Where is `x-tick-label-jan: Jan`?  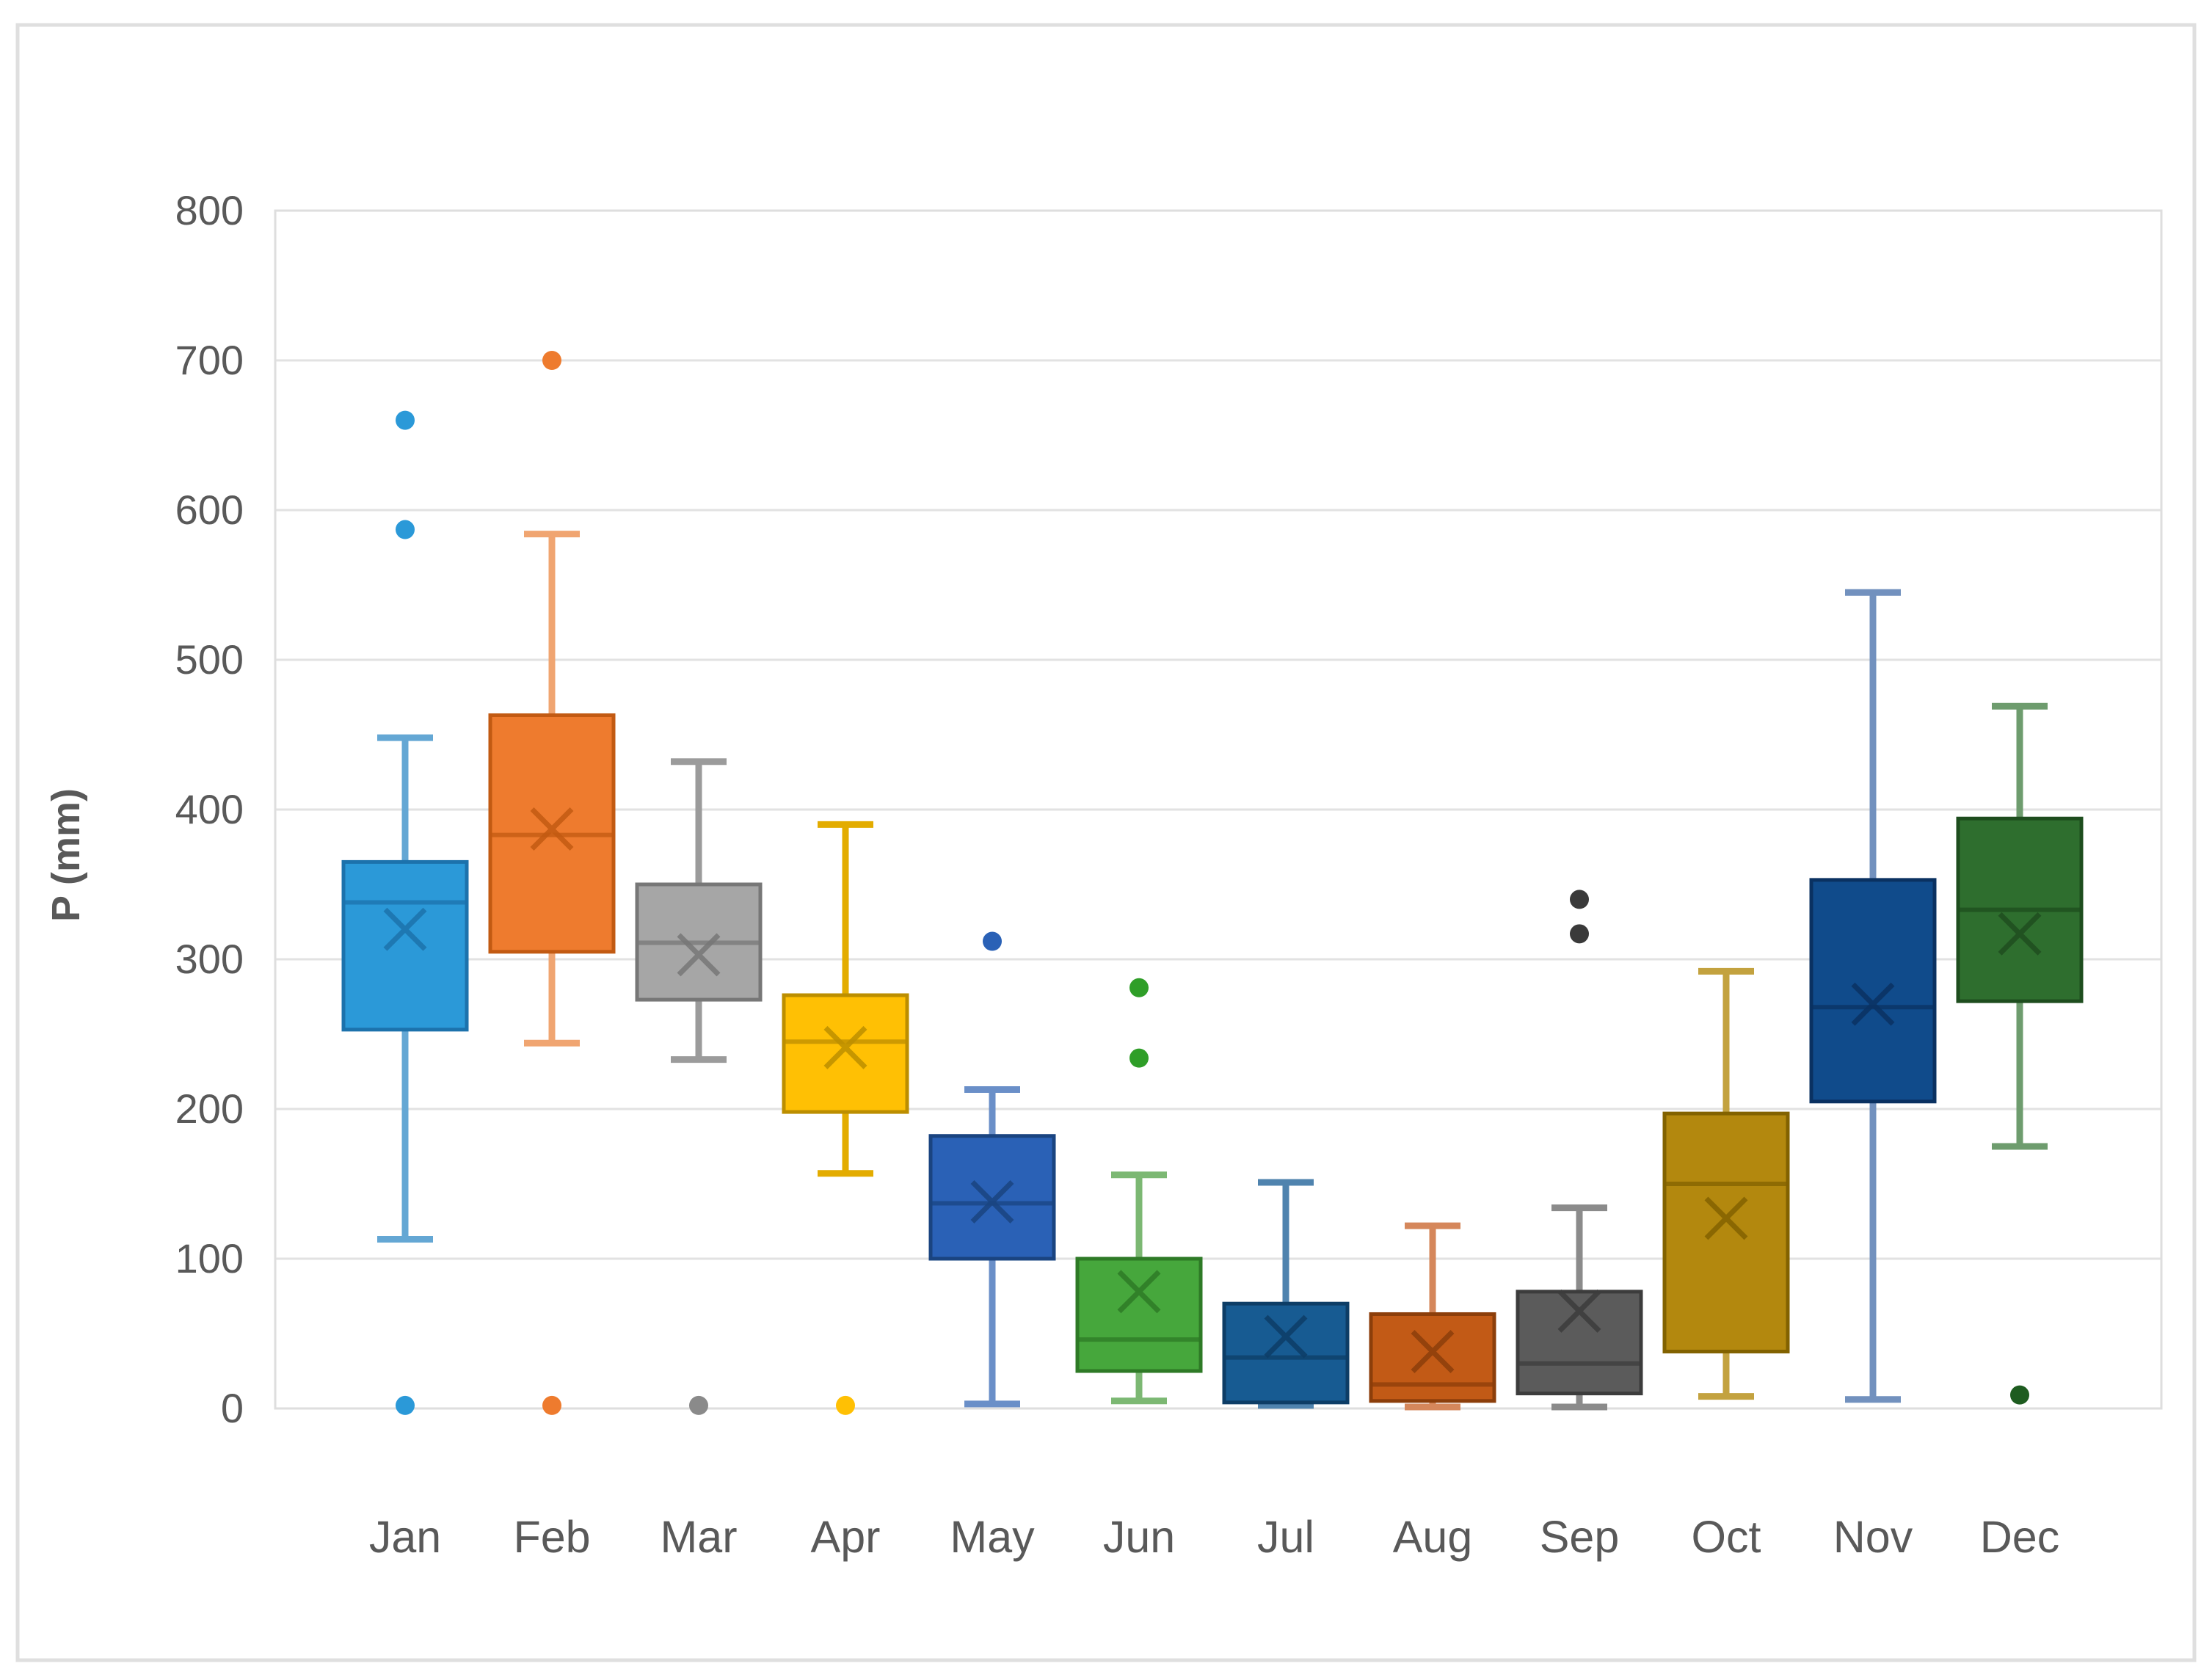 x-tick-label-jan: Jan is located at coordinates (405, 1537).